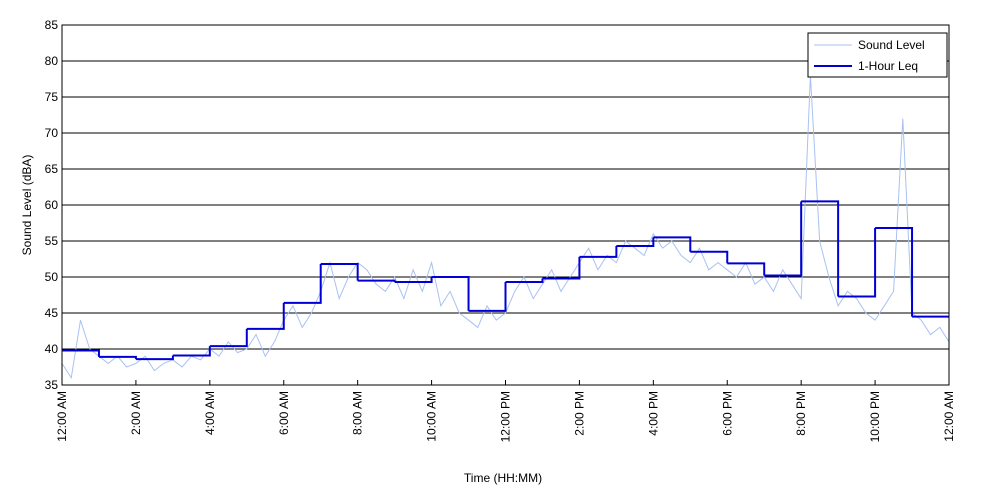  What do you see at coordinates (52, 25) in the screenshot?
I see `y-tick-label: 85` at bounding box center [52, 25].